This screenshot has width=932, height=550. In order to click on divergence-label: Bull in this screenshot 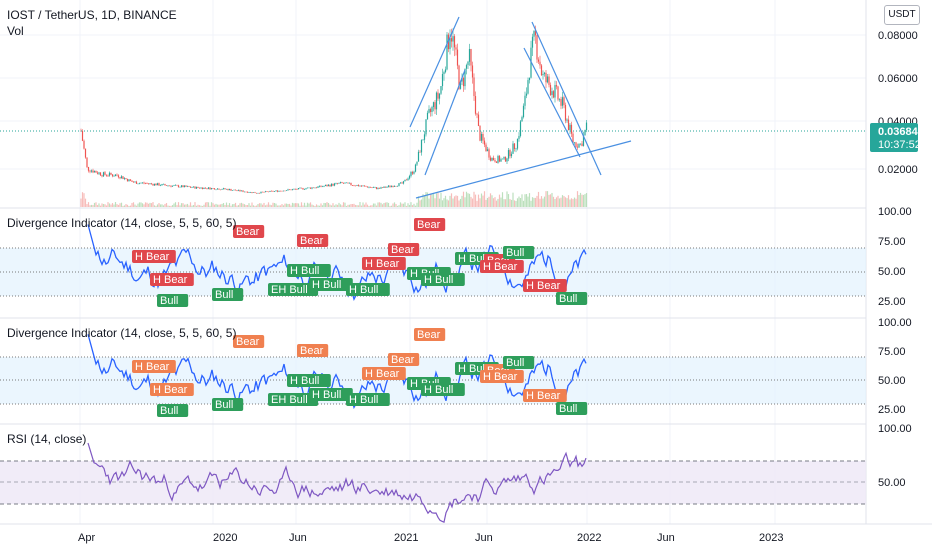, I will do `click(169, 411)`.